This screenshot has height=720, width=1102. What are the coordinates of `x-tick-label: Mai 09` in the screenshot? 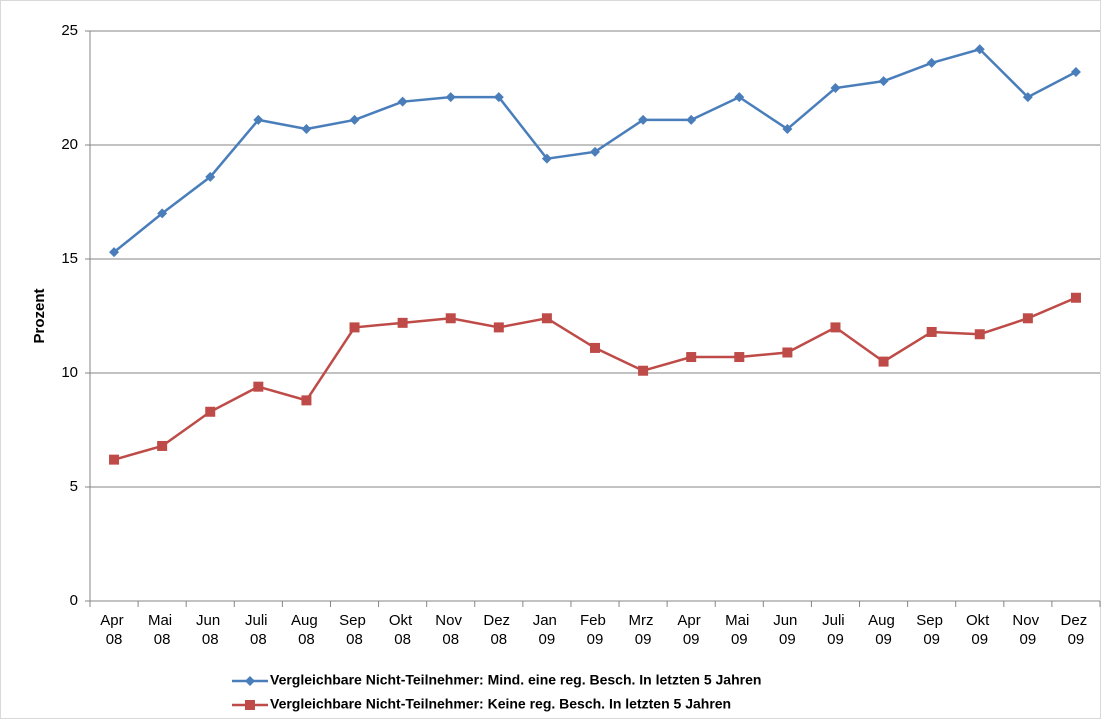 It's located at (739, 630).